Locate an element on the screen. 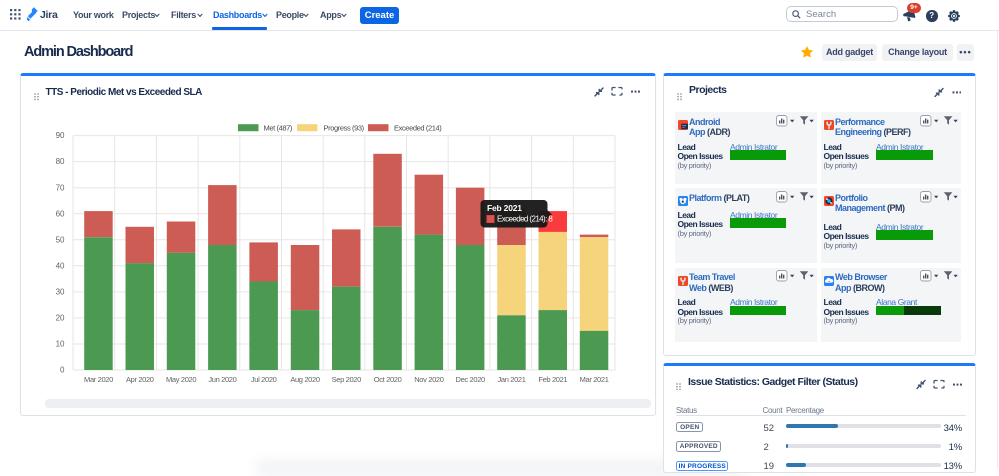 This screenshot has width=999, height=476. svg-text: 0 is located at coordinates (62, 370).